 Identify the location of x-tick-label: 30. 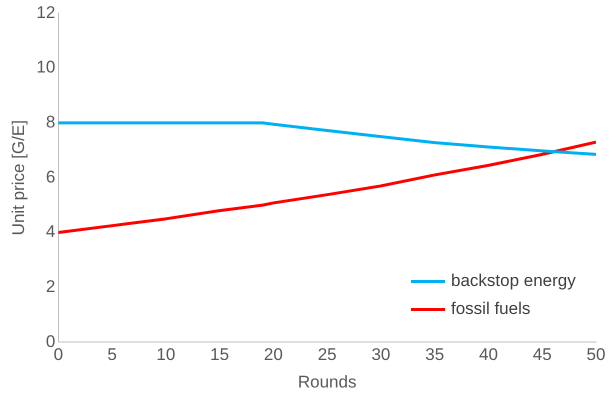
(380, 354).